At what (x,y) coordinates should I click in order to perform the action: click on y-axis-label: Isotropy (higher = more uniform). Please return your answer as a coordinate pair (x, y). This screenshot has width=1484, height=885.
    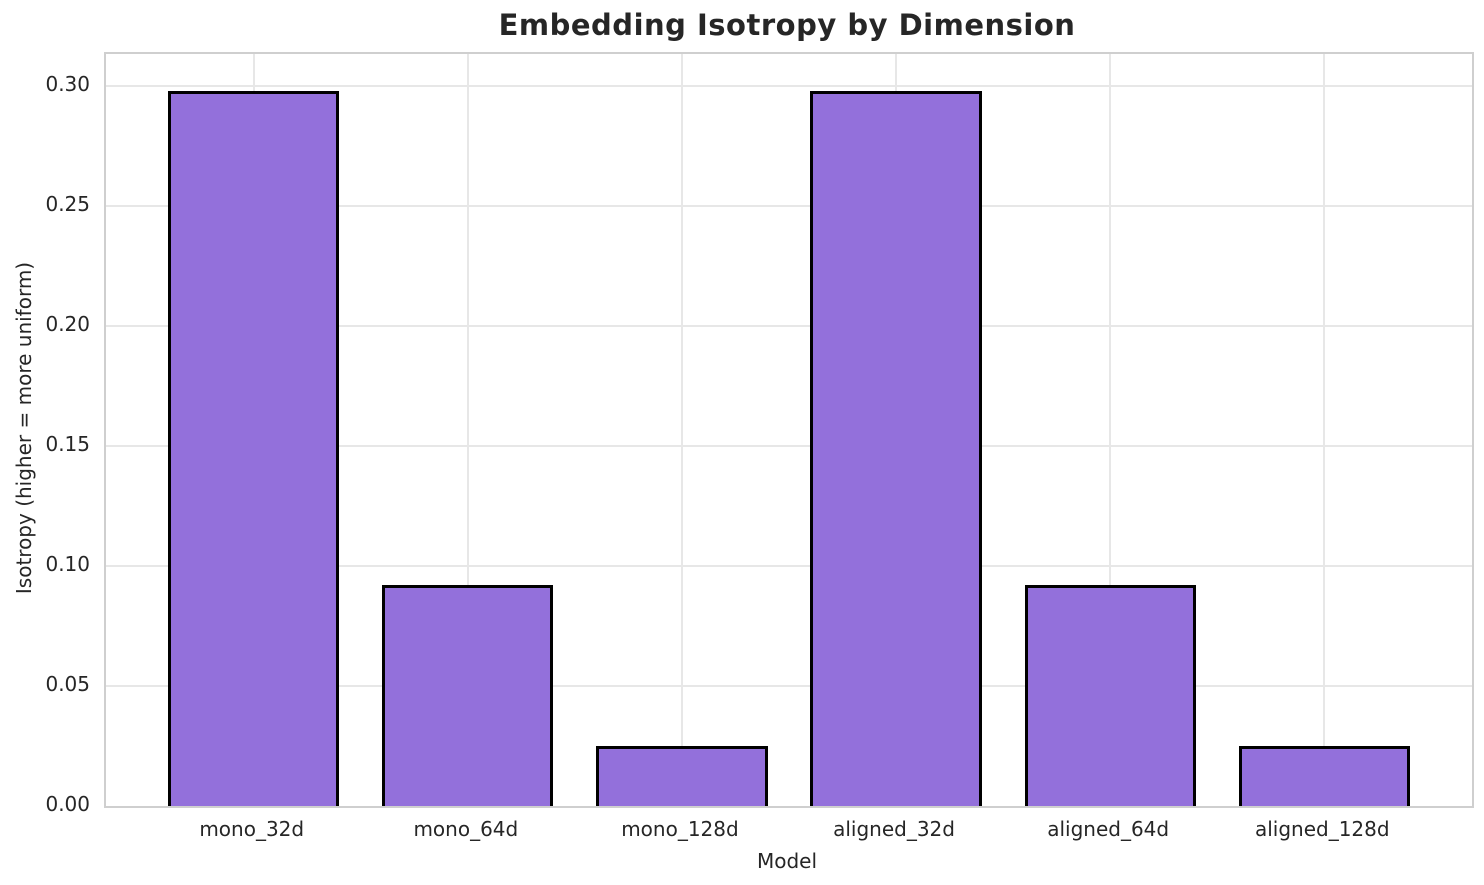
    Looking at the image, I should click on (24, 428).